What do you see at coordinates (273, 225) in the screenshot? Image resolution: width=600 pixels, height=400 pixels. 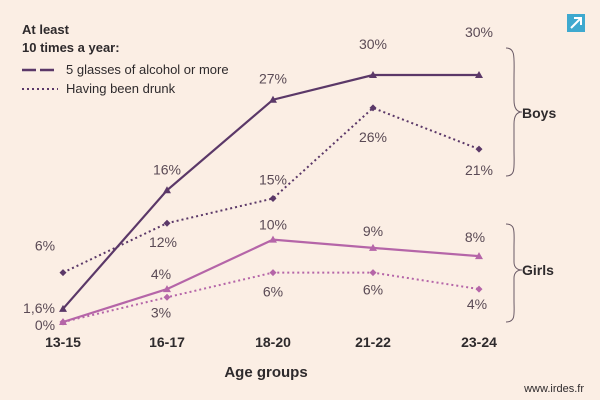 I see `data-label-girls-2-2: 10%` at bounding box center [273, 225].